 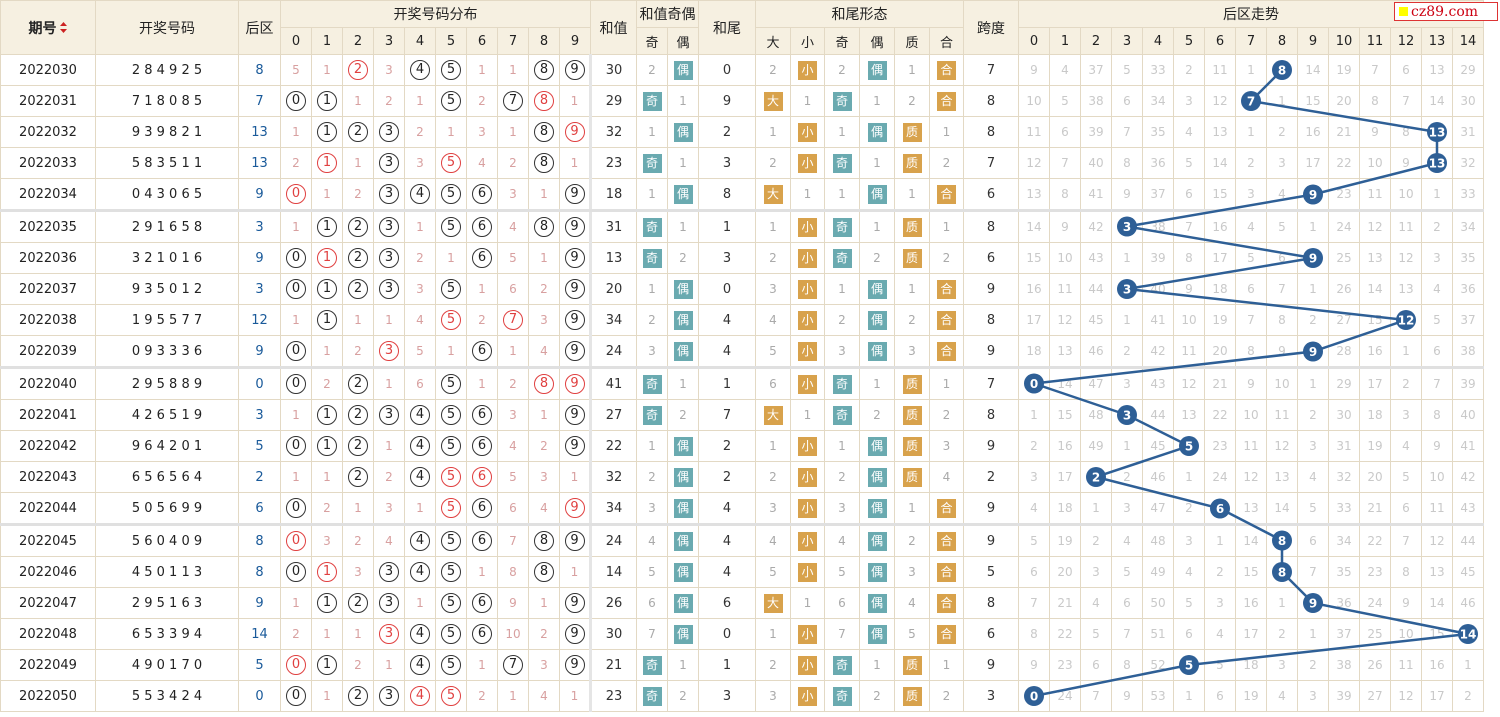 What do you see at coordinates (1282, 477) in the screenshot?
I see `trend-cell-8: 13` at bounding box center [1282, 477].